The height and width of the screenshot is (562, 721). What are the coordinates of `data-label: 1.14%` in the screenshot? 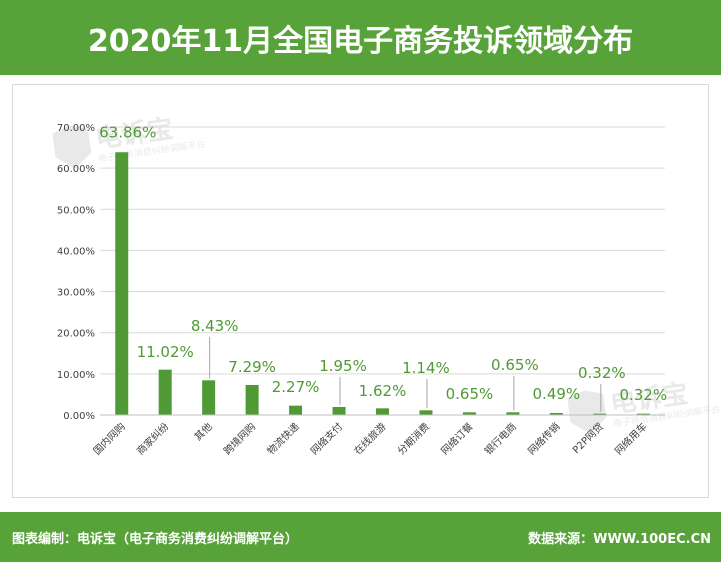 It's located at (426, 368).